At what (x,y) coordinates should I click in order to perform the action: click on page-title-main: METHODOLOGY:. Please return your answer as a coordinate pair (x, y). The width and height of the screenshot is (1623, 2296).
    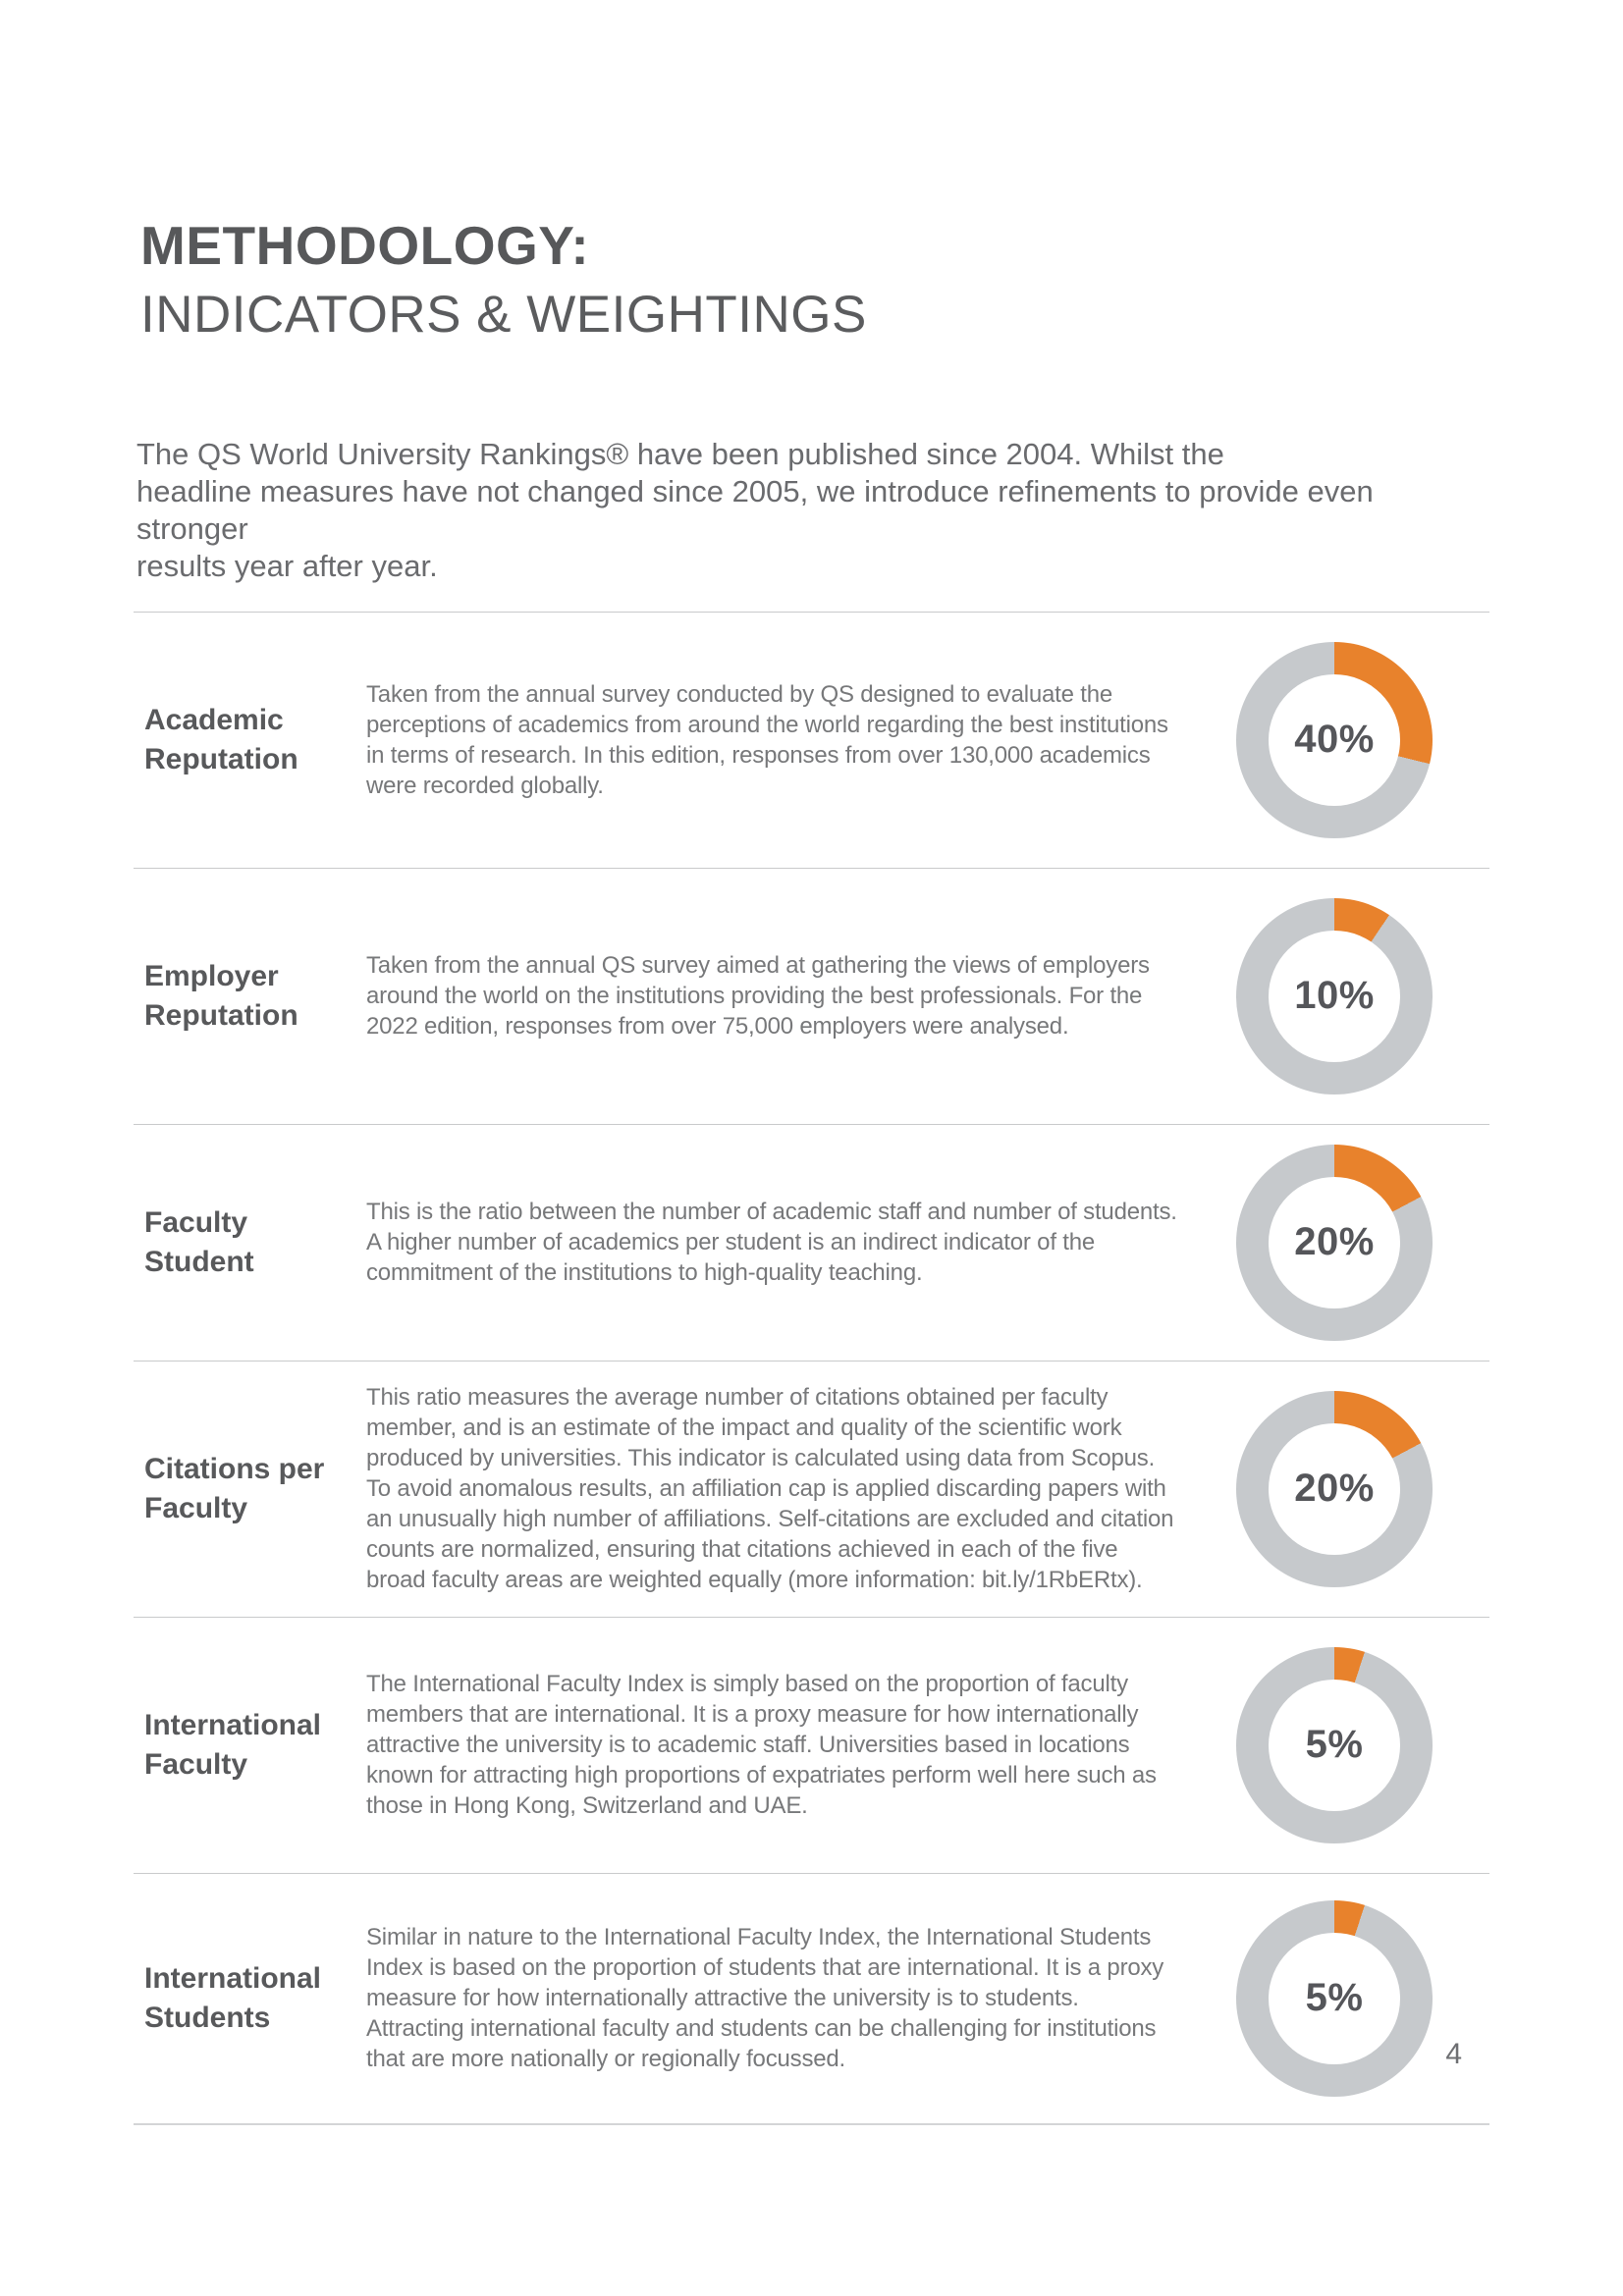
    Looking at the image, I should click on (365, 246).